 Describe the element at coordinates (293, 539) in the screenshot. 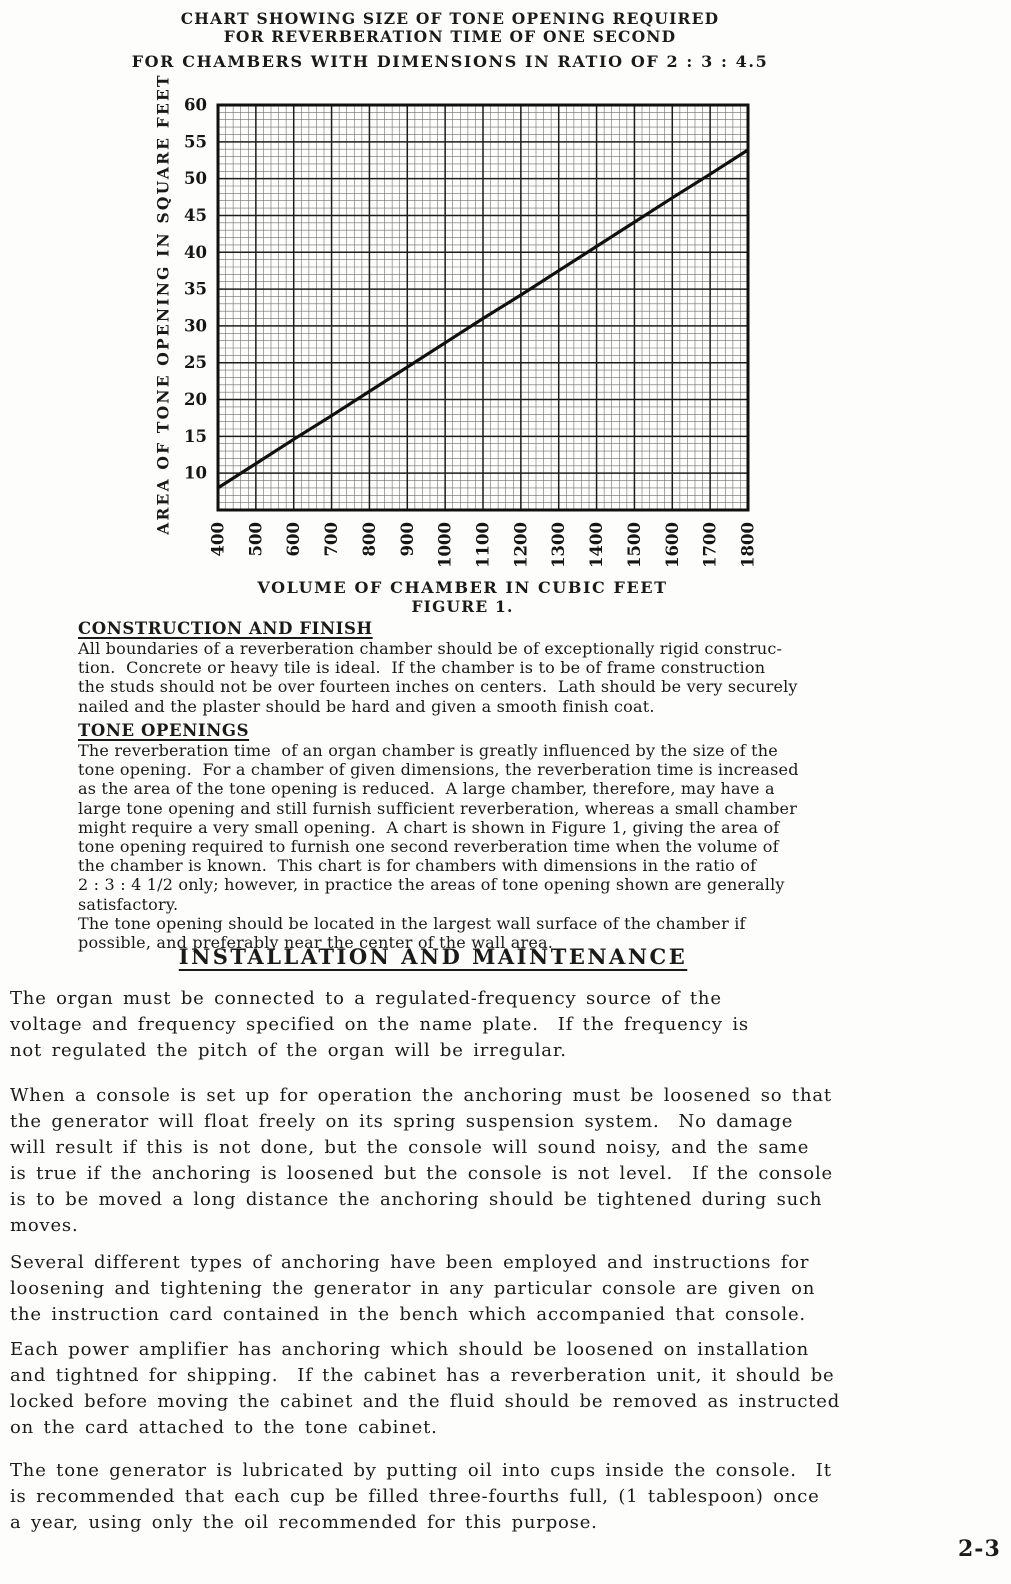

I see `x-tick-label: 600` at that location.